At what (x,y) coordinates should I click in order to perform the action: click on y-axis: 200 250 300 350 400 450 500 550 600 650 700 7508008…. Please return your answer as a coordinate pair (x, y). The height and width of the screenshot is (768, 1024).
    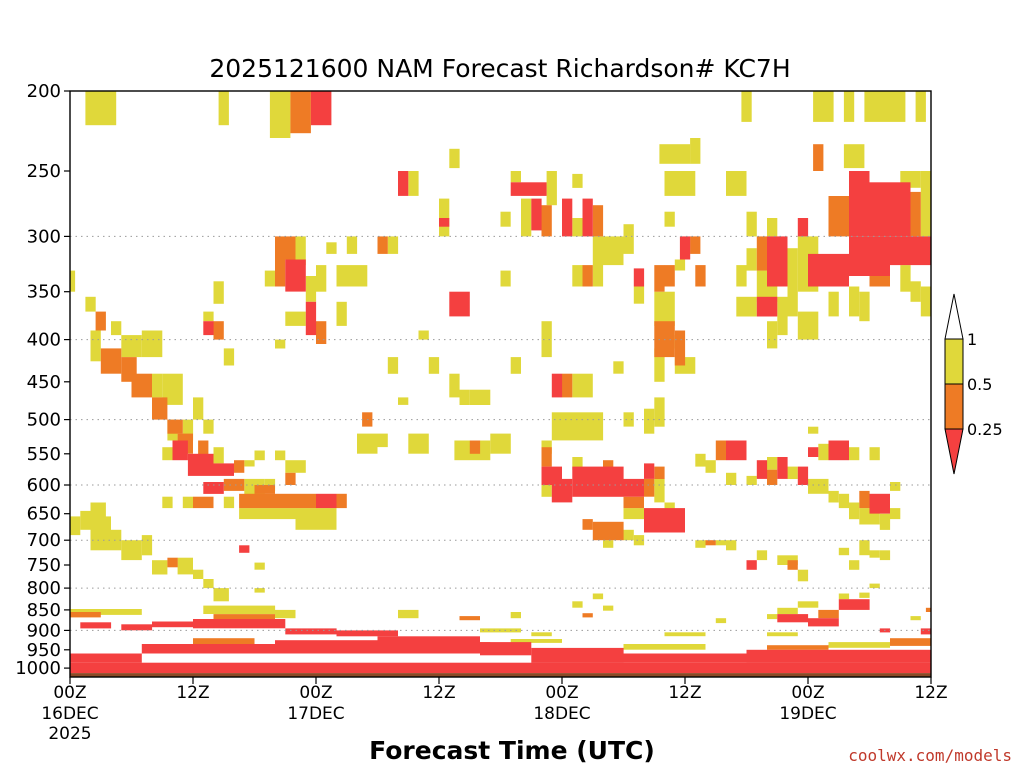
    Looking at the image, I should click on (42, 380).